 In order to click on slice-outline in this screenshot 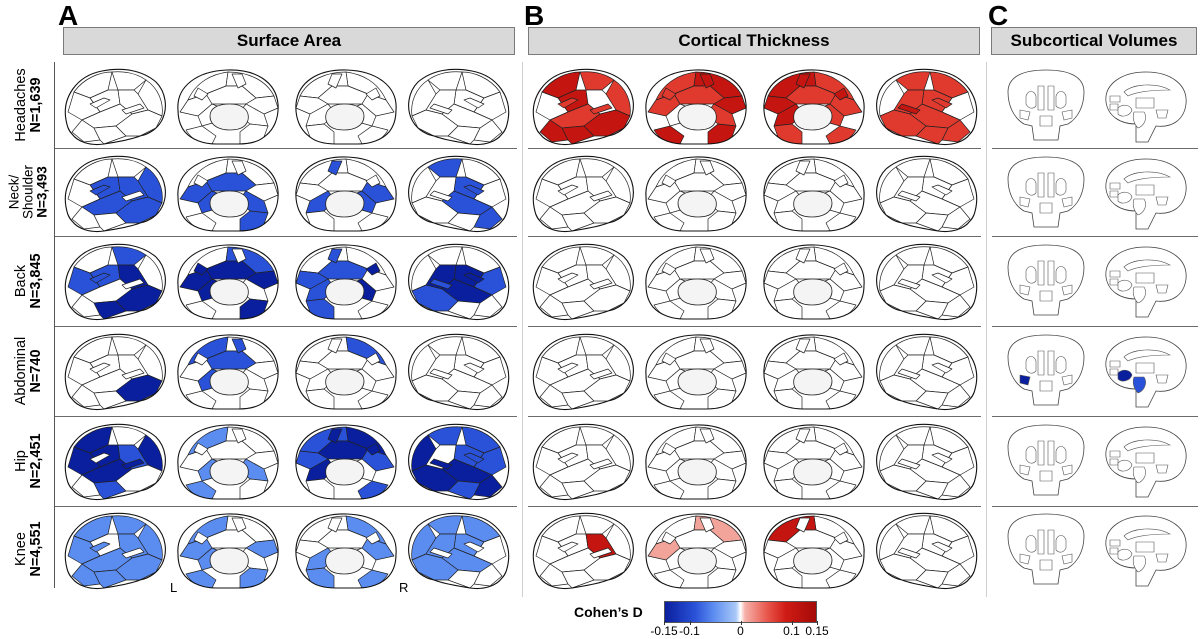, I will do `click(1046, 192)`.